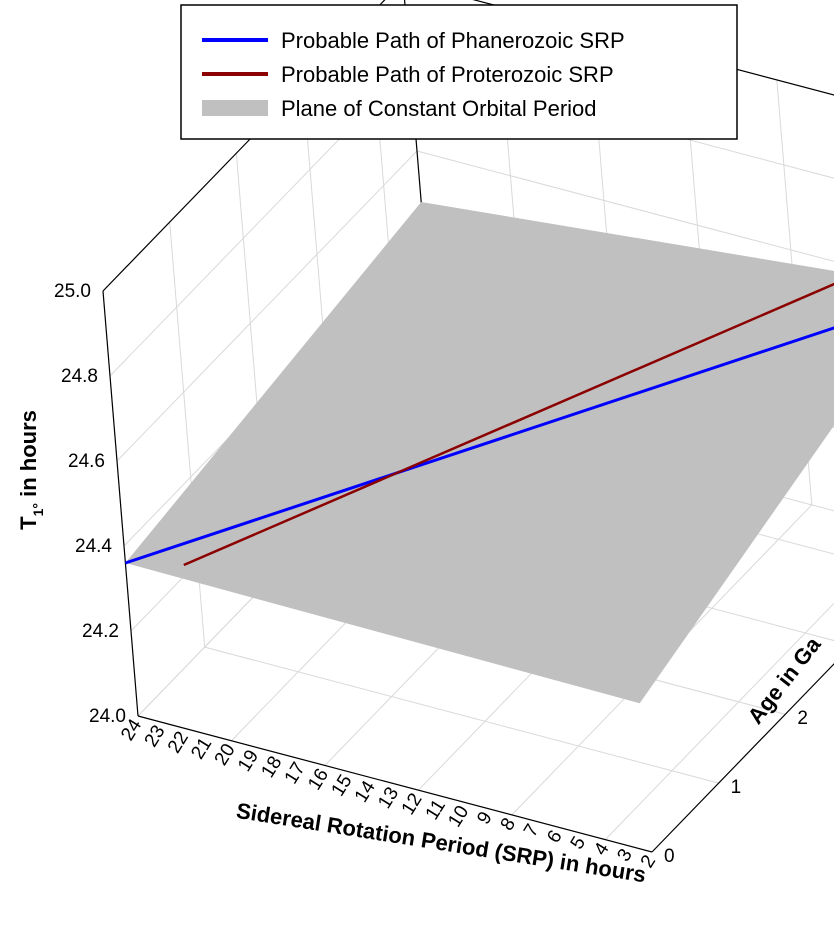 Image resolution: width=834 pixels, height=947 pixels. What do you see at coordinates (531, 831) in the screenshot?
I see `x-tick-label: 7` at bounding box center [531, 831].